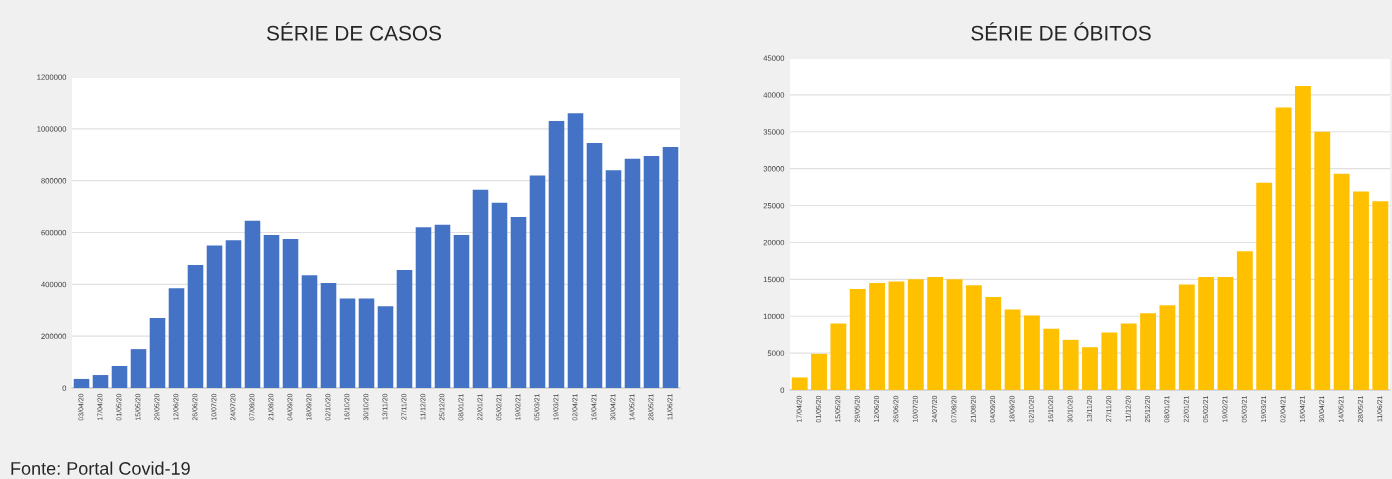 The image size is (1392, 479). I want to click on chart-title: SÉRIE DE ÓBITOS, so click(1061, 31).